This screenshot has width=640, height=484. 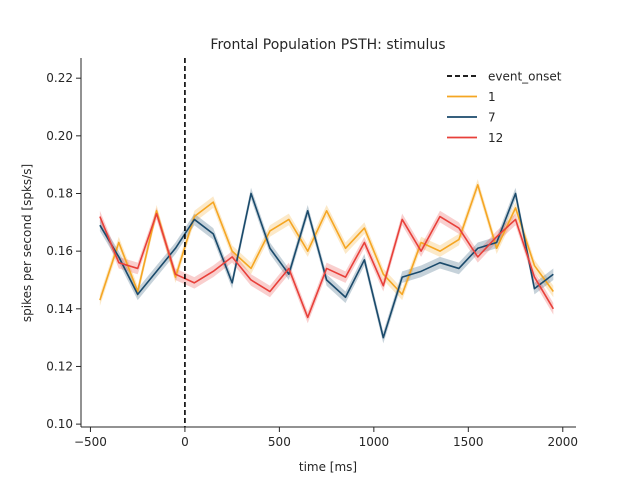 I want to click on legend-label-12: 12, so click(x=495, y=138).